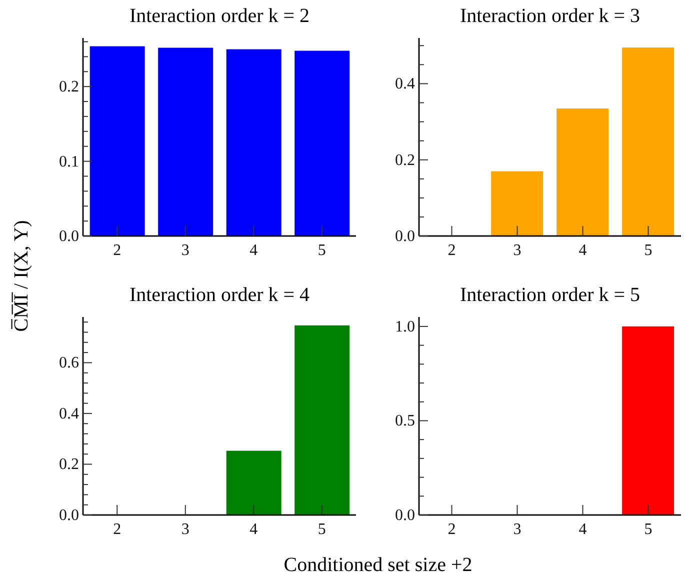 The height and width of the screenshot is (581, 696). I want to click on chart-title: Interaction order k = 4, so click(219, 295).